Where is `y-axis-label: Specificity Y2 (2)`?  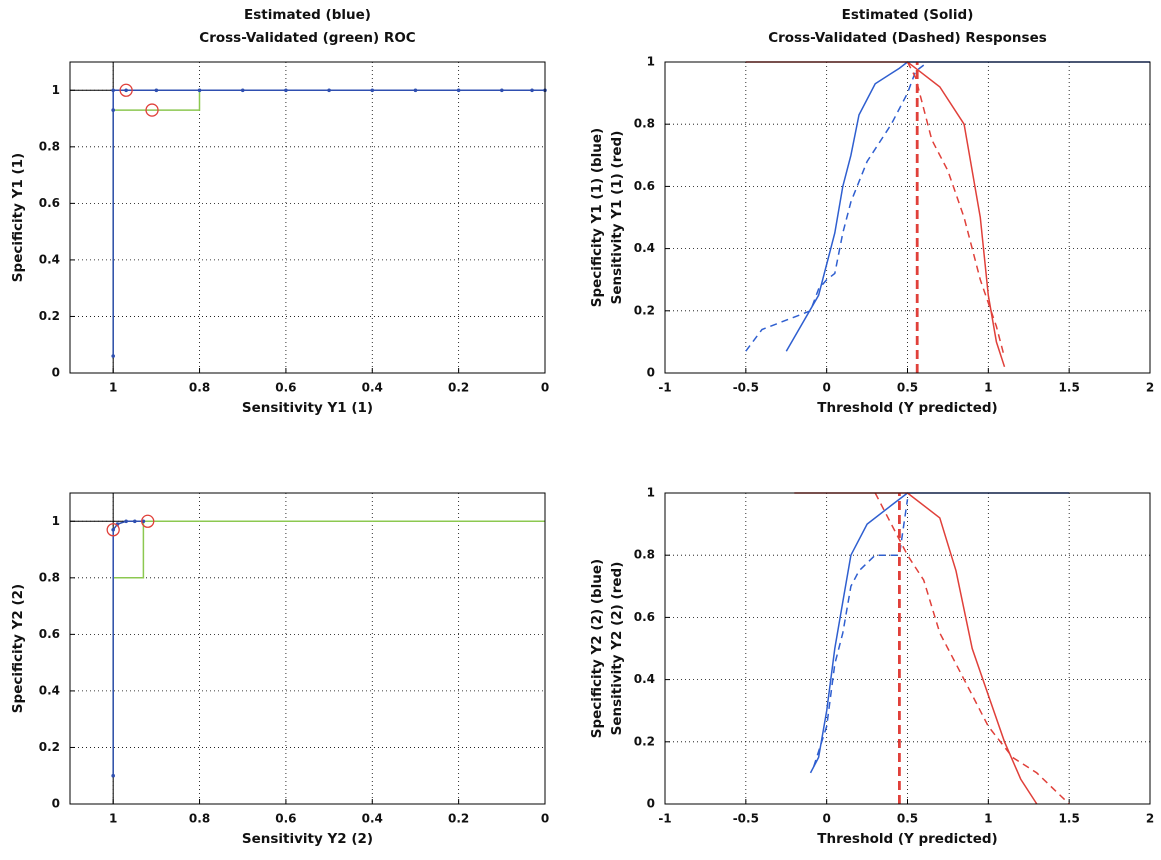 y-axis-label: Specificity Y2 (2) is located at coordinates (18, 648).